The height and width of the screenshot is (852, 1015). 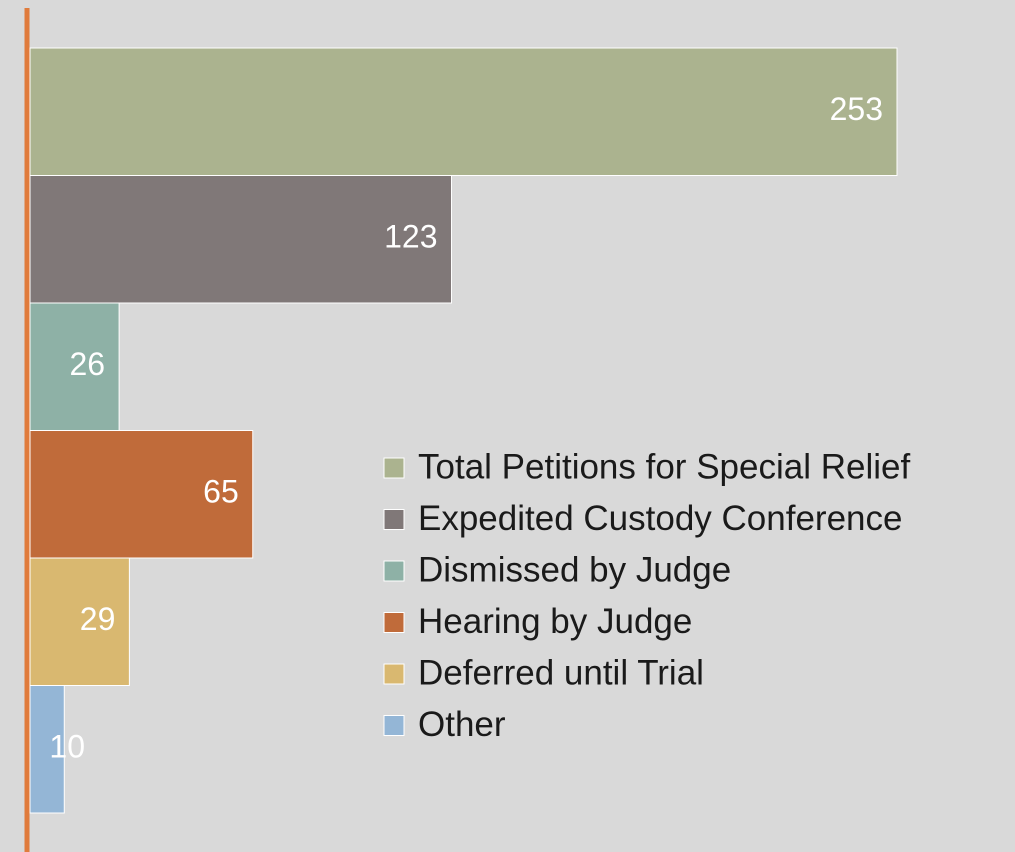 What do you see at coordinates (660, 518) in the screenshot?
I see `legend-label: Expedited Custody Conference` at bounding box center [660, 518].